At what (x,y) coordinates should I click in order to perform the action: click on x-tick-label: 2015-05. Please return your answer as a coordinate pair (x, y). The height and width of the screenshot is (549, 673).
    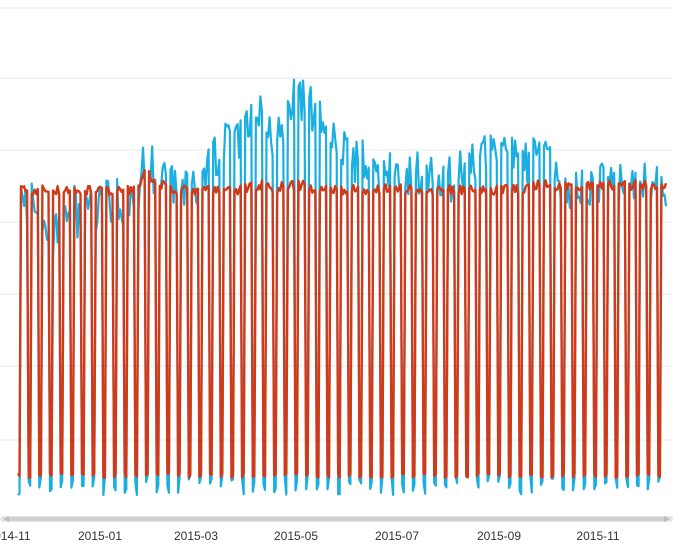
    Looking at the image, I should click on (296, 536).